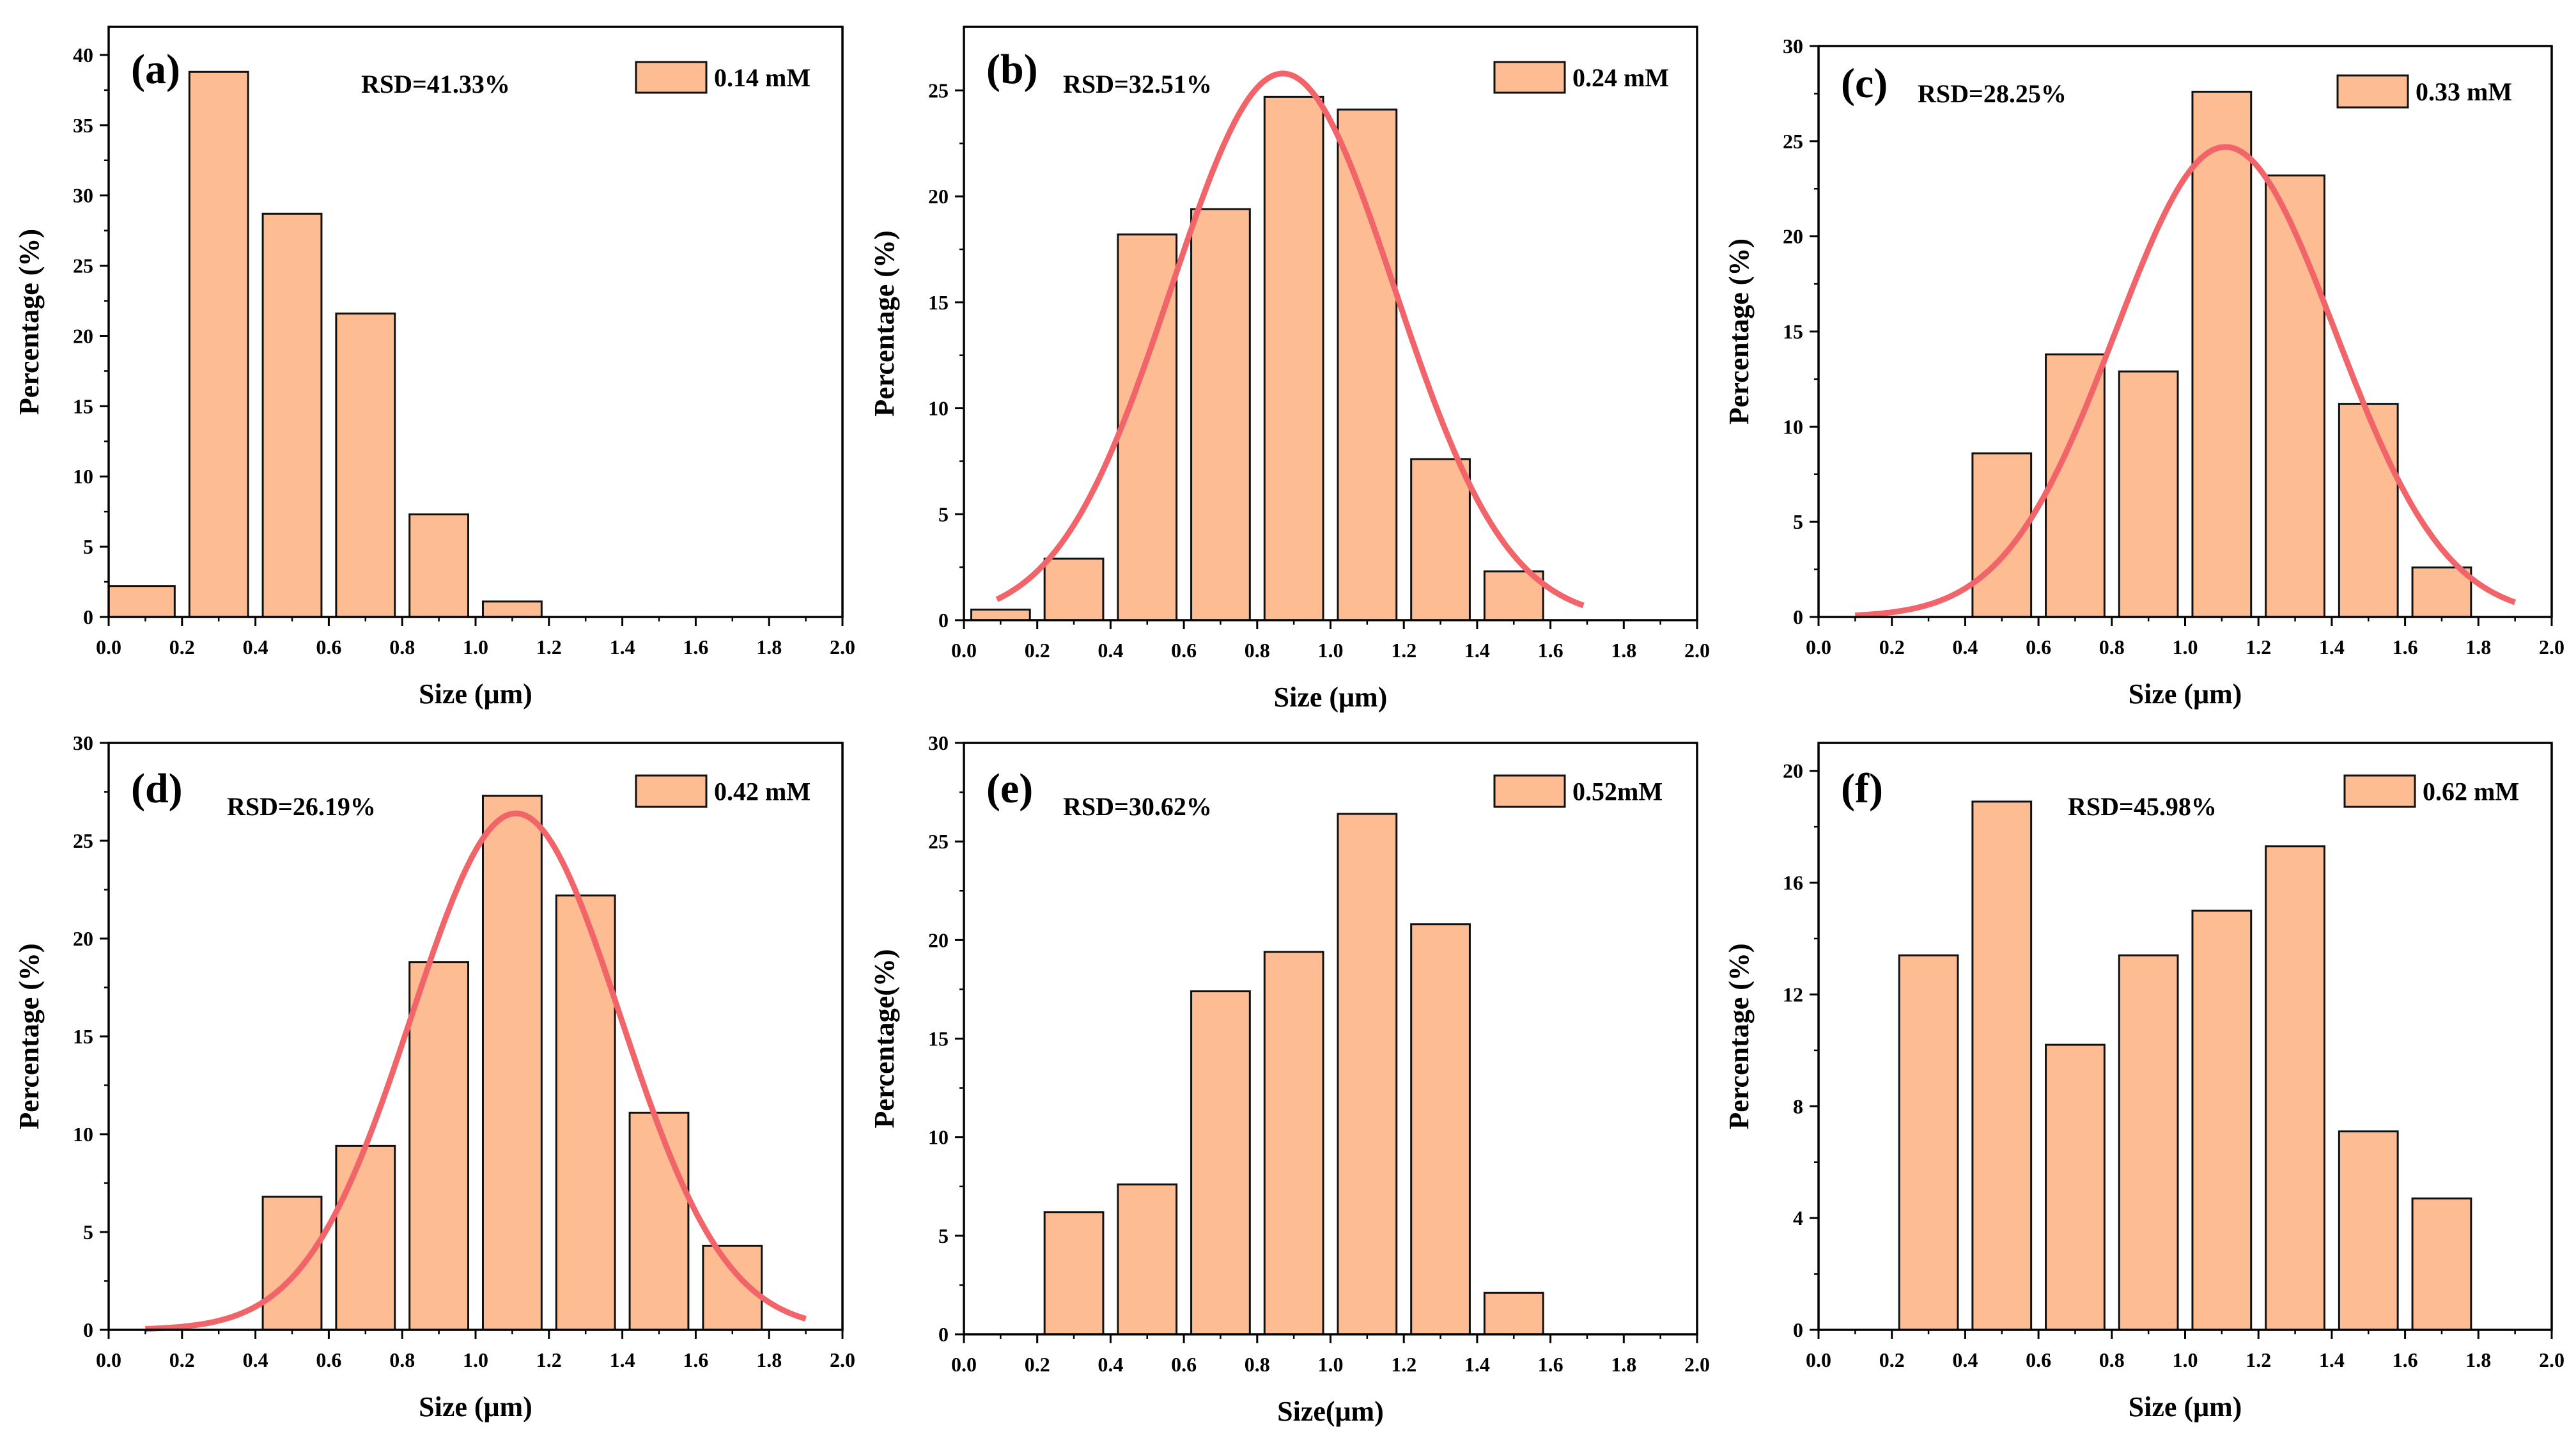  What do you see at coordinates (402, 1360) in the screenshot?
I see `x-tick-label: 0.8` at bounding box center [402, 1360].